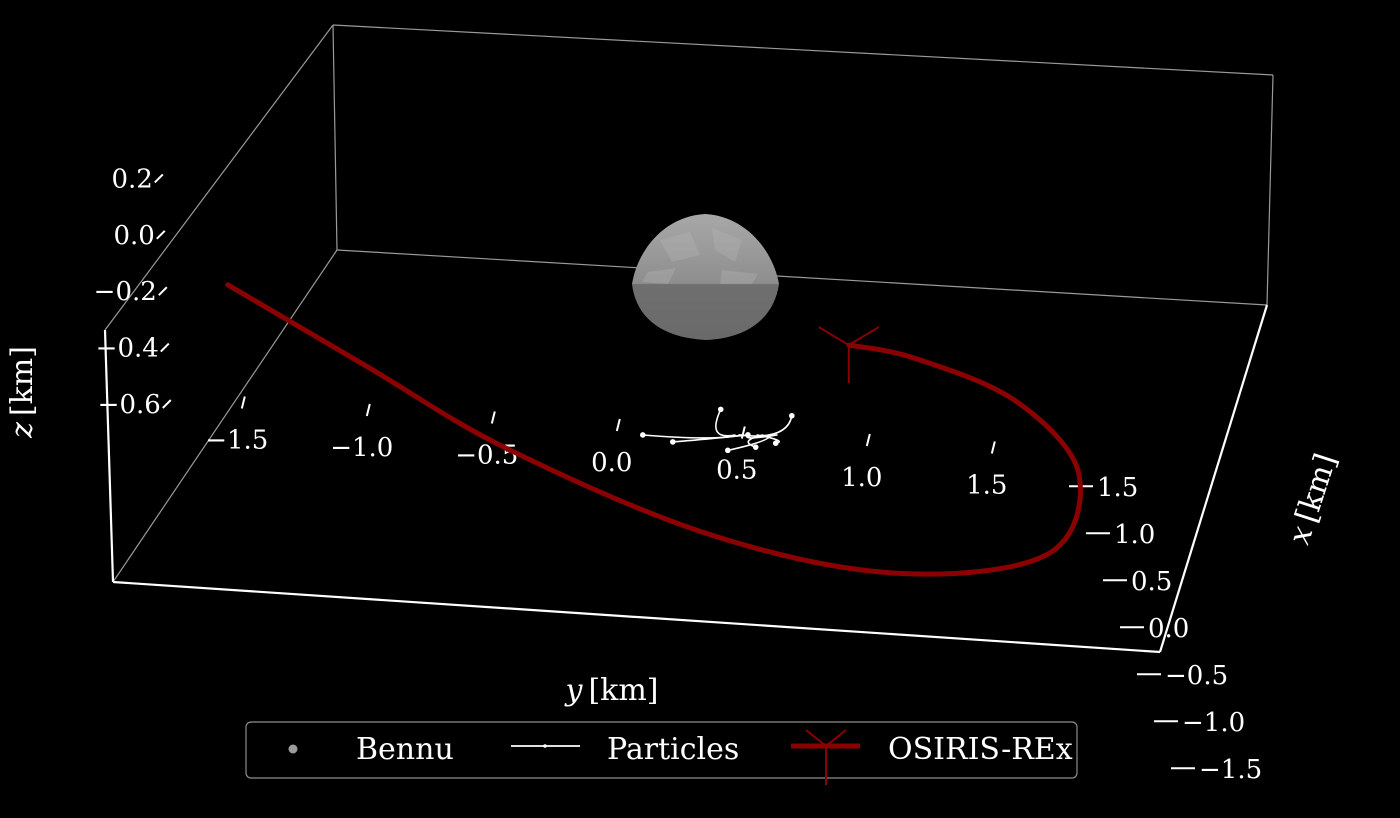  What do you see at coordinates (1313, 498) in the screenshot?
I see `x-axis-label: x[km]` at bounding box center [1313, 498].